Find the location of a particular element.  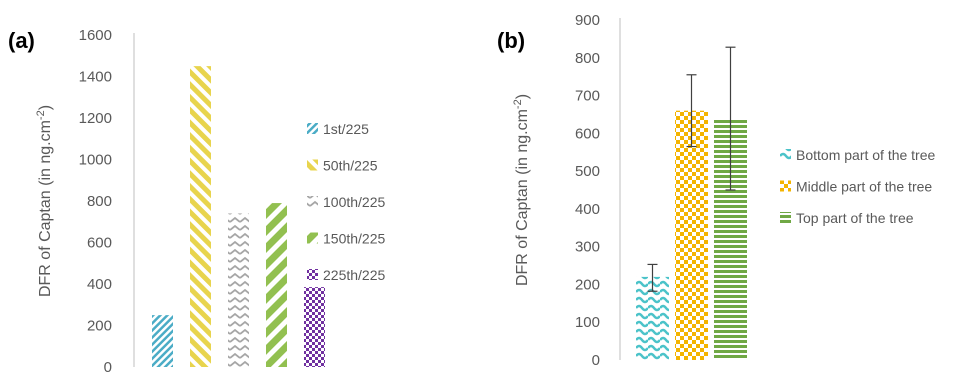

panel-label: (a) is located at coordinates (21, 40).